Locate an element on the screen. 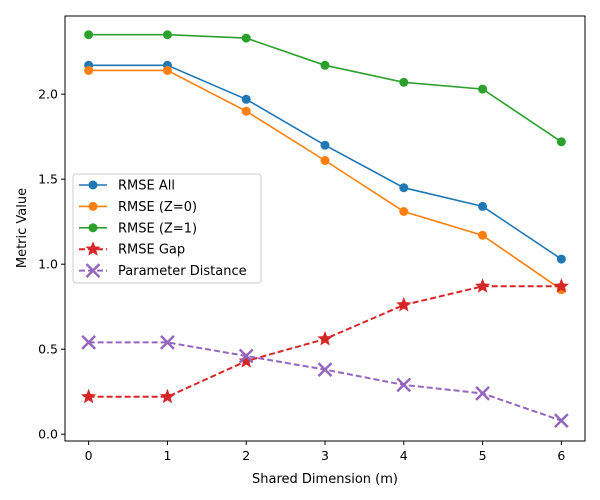 The height and width of the screenshot is (500, 600). y-tick-label: 1.0 is located at coordinates (48, 264).